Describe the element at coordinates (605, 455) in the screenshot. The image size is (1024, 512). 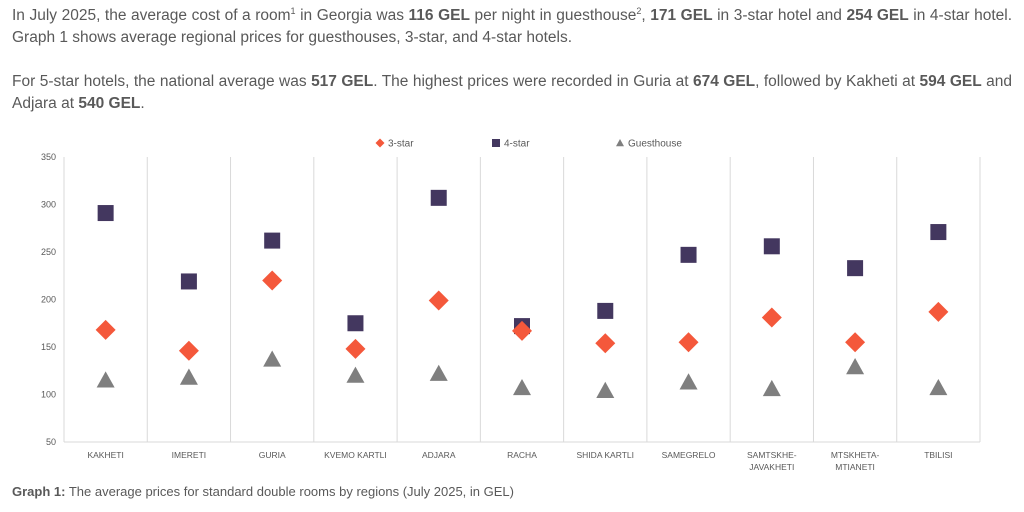
I see `x-tick-label: SHIDA KARTLI` at that location.